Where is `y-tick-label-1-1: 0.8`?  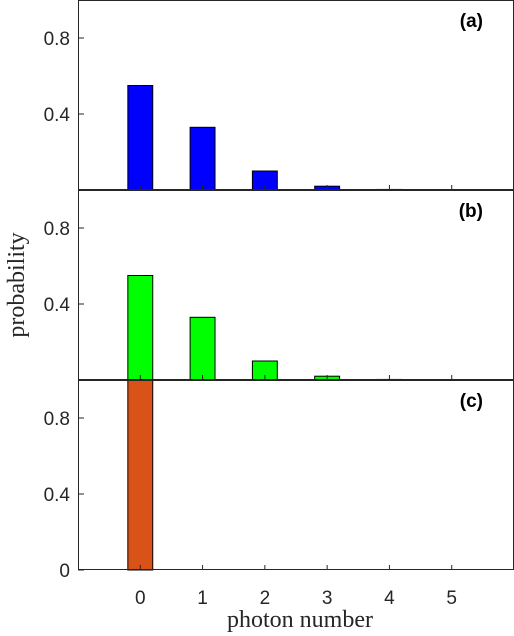
y-tick-label-1-1: 0.8 is located at coordinates (57, 229).